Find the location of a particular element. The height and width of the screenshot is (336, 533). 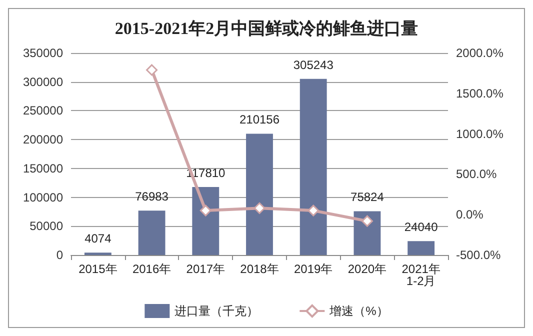

x-tick-label: 2019年 is located at coordinates (313, 269).